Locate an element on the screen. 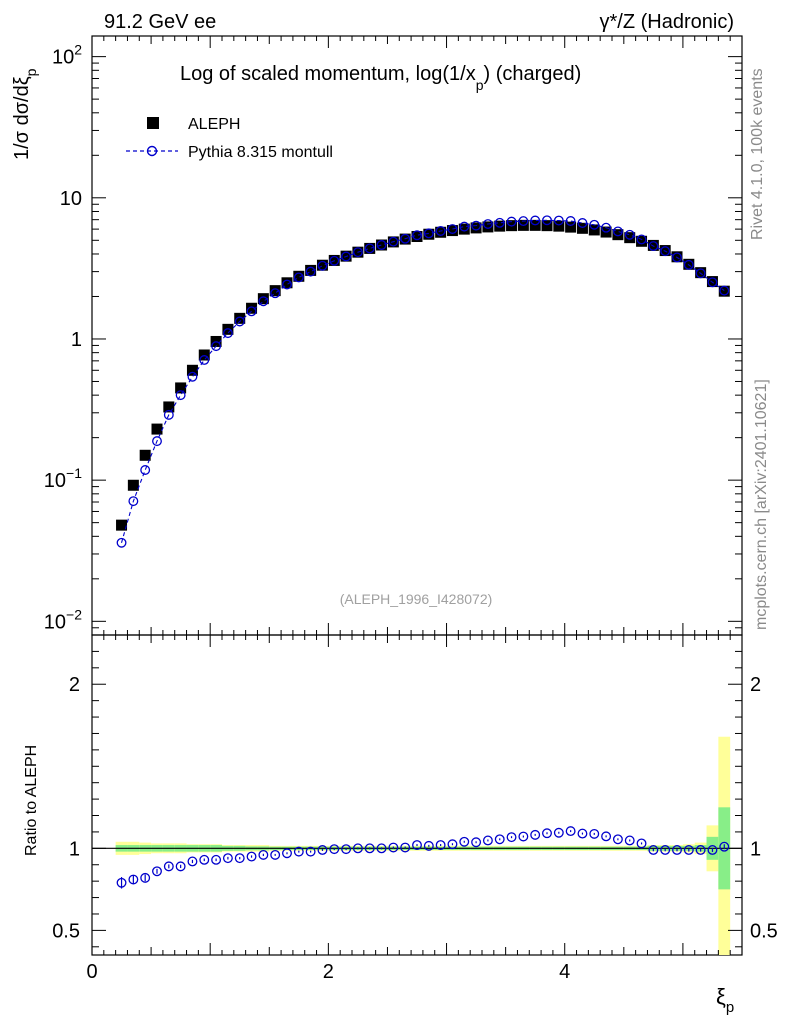 Image resolution: width=786 pixels, height=1024 pixels. chart-title-sub: p is located at coordinates (480, 85).